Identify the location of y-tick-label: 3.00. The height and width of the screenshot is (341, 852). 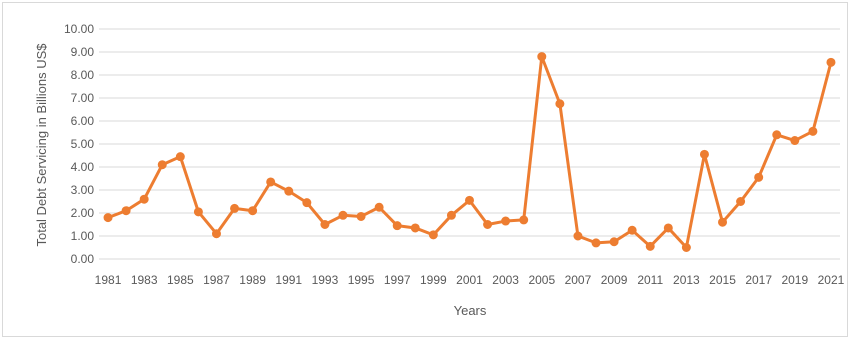
(83, 190).